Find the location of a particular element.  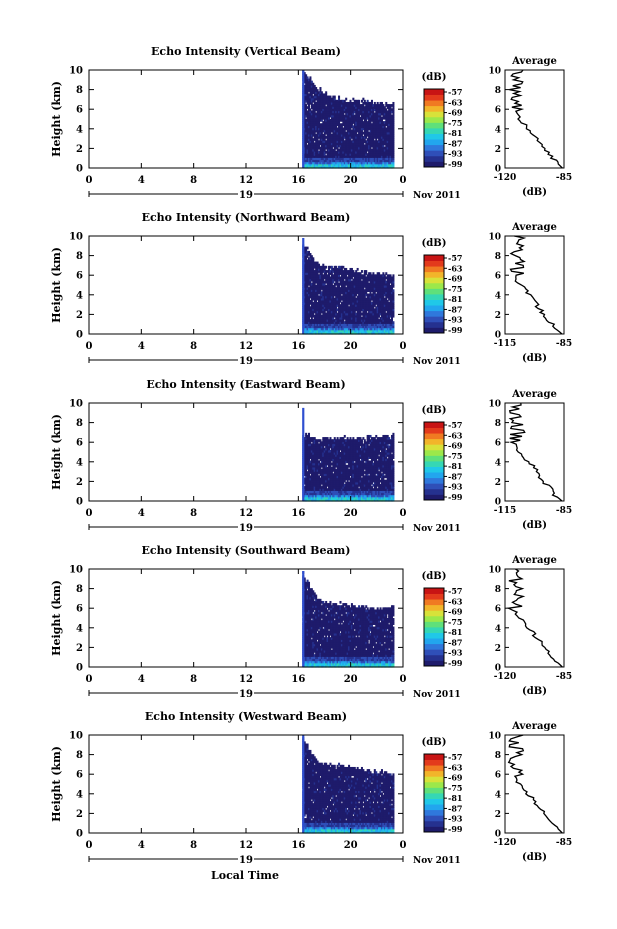

x-tick-label: 20 is located at coordinates (351, 346).